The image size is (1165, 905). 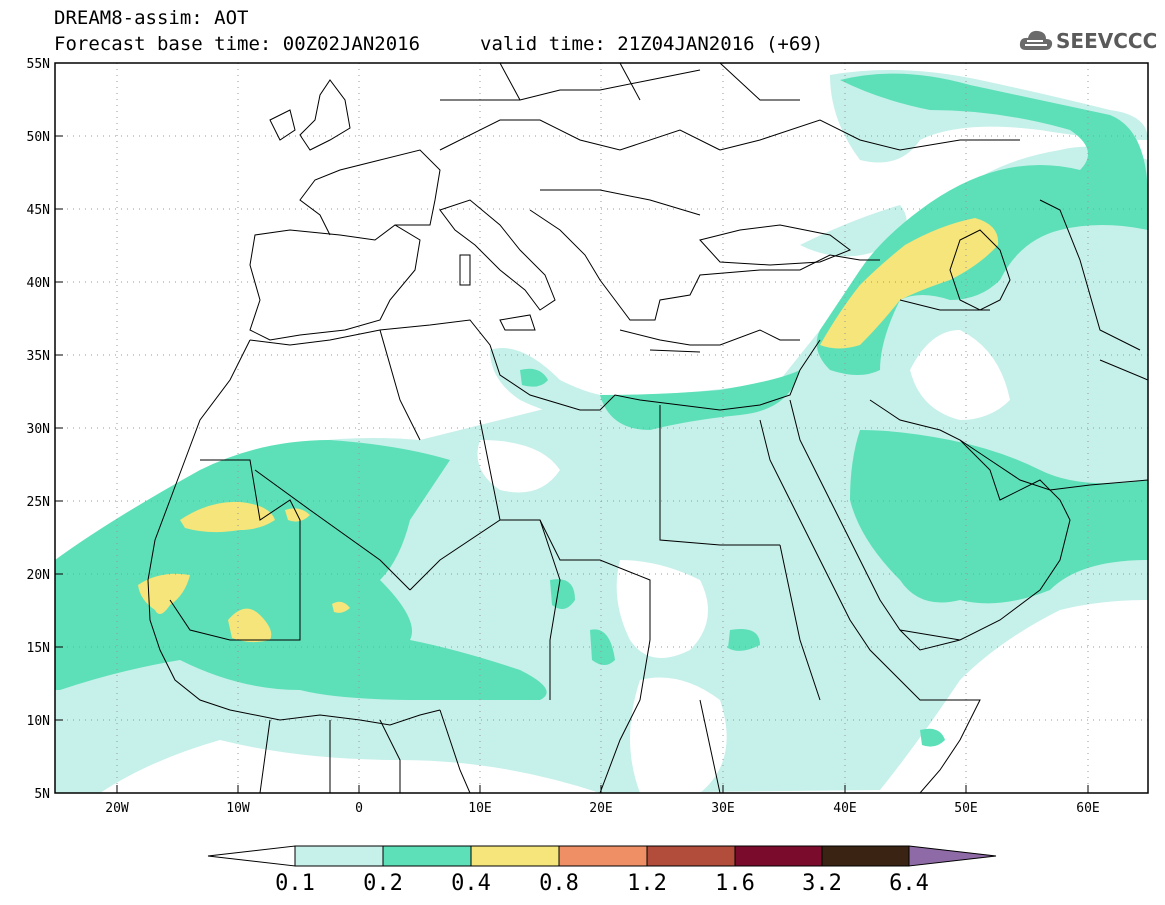 What do you see at coordinates (38, 648) in the screenshot?
I see `lat-label: 15N` at bounding box center [38, 648].